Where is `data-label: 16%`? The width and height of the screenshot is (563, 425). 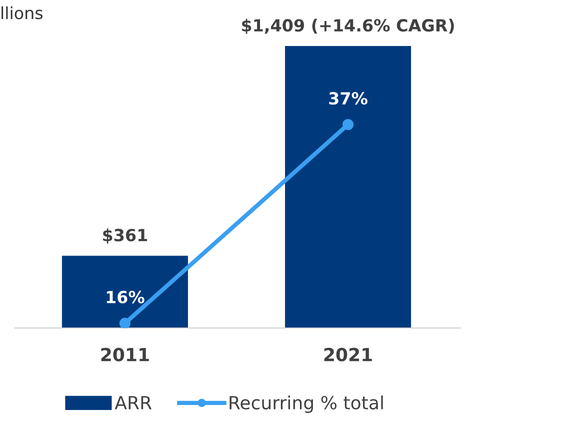 data-label: 16% is located at coordinates (125, 297).